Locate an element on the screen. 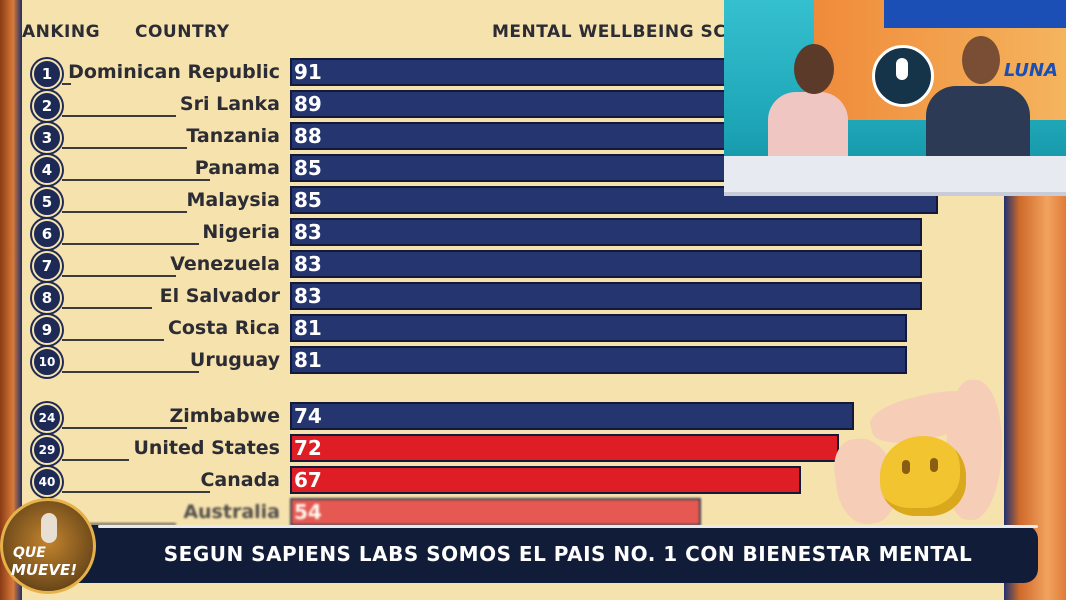  show-logo-line2: MUEVE! is located at coordinates (44, 570).